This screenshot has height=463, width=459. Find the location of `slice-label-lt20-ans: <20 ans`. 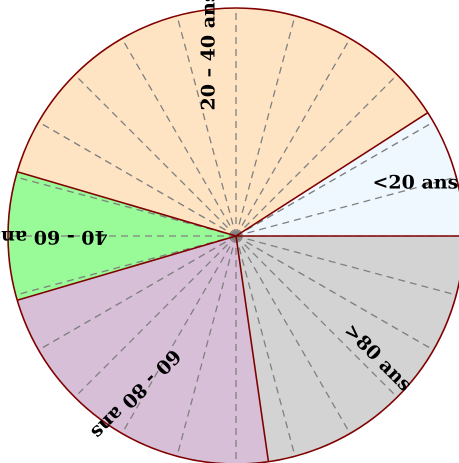

slice-label-lt20-ans: <20 ans is located at coordinates (415, 182).